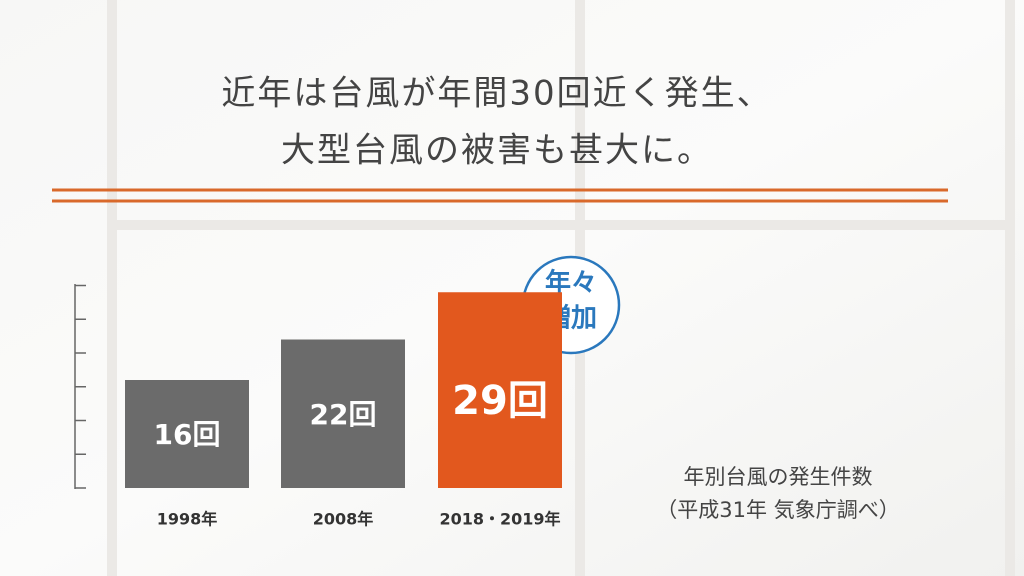 This screenshot has height=576, width=1024. Describe the element at coordinates (777, 510) in the screenshot. I see `note: （平成31年 気象庁調べ）` at that location.